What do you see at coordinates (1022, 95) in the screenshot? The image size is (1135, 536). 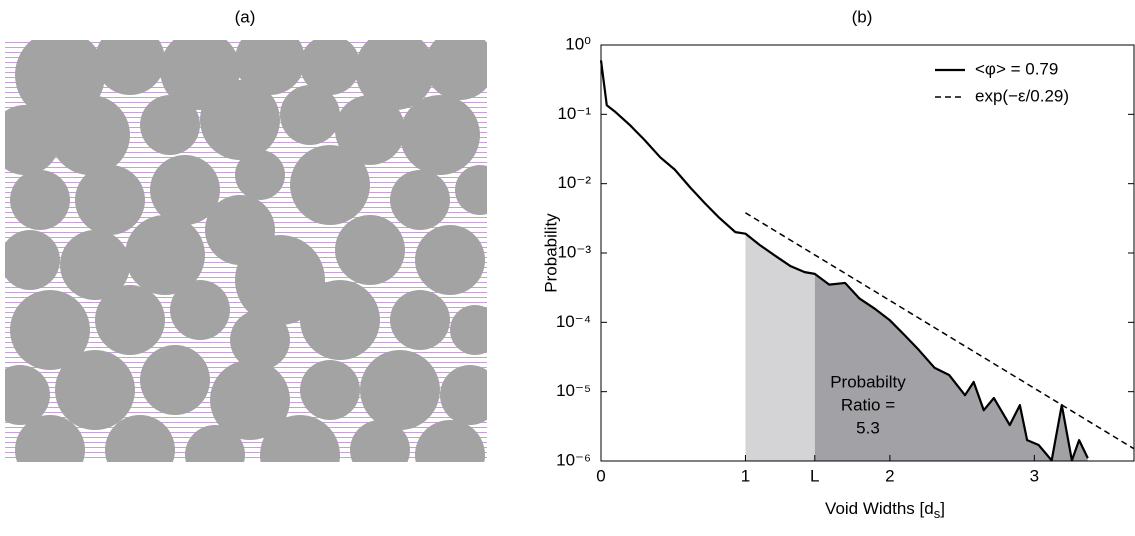 I see `legend-label: exp(−ε/0.29)` at bounding box center [1022, 95].